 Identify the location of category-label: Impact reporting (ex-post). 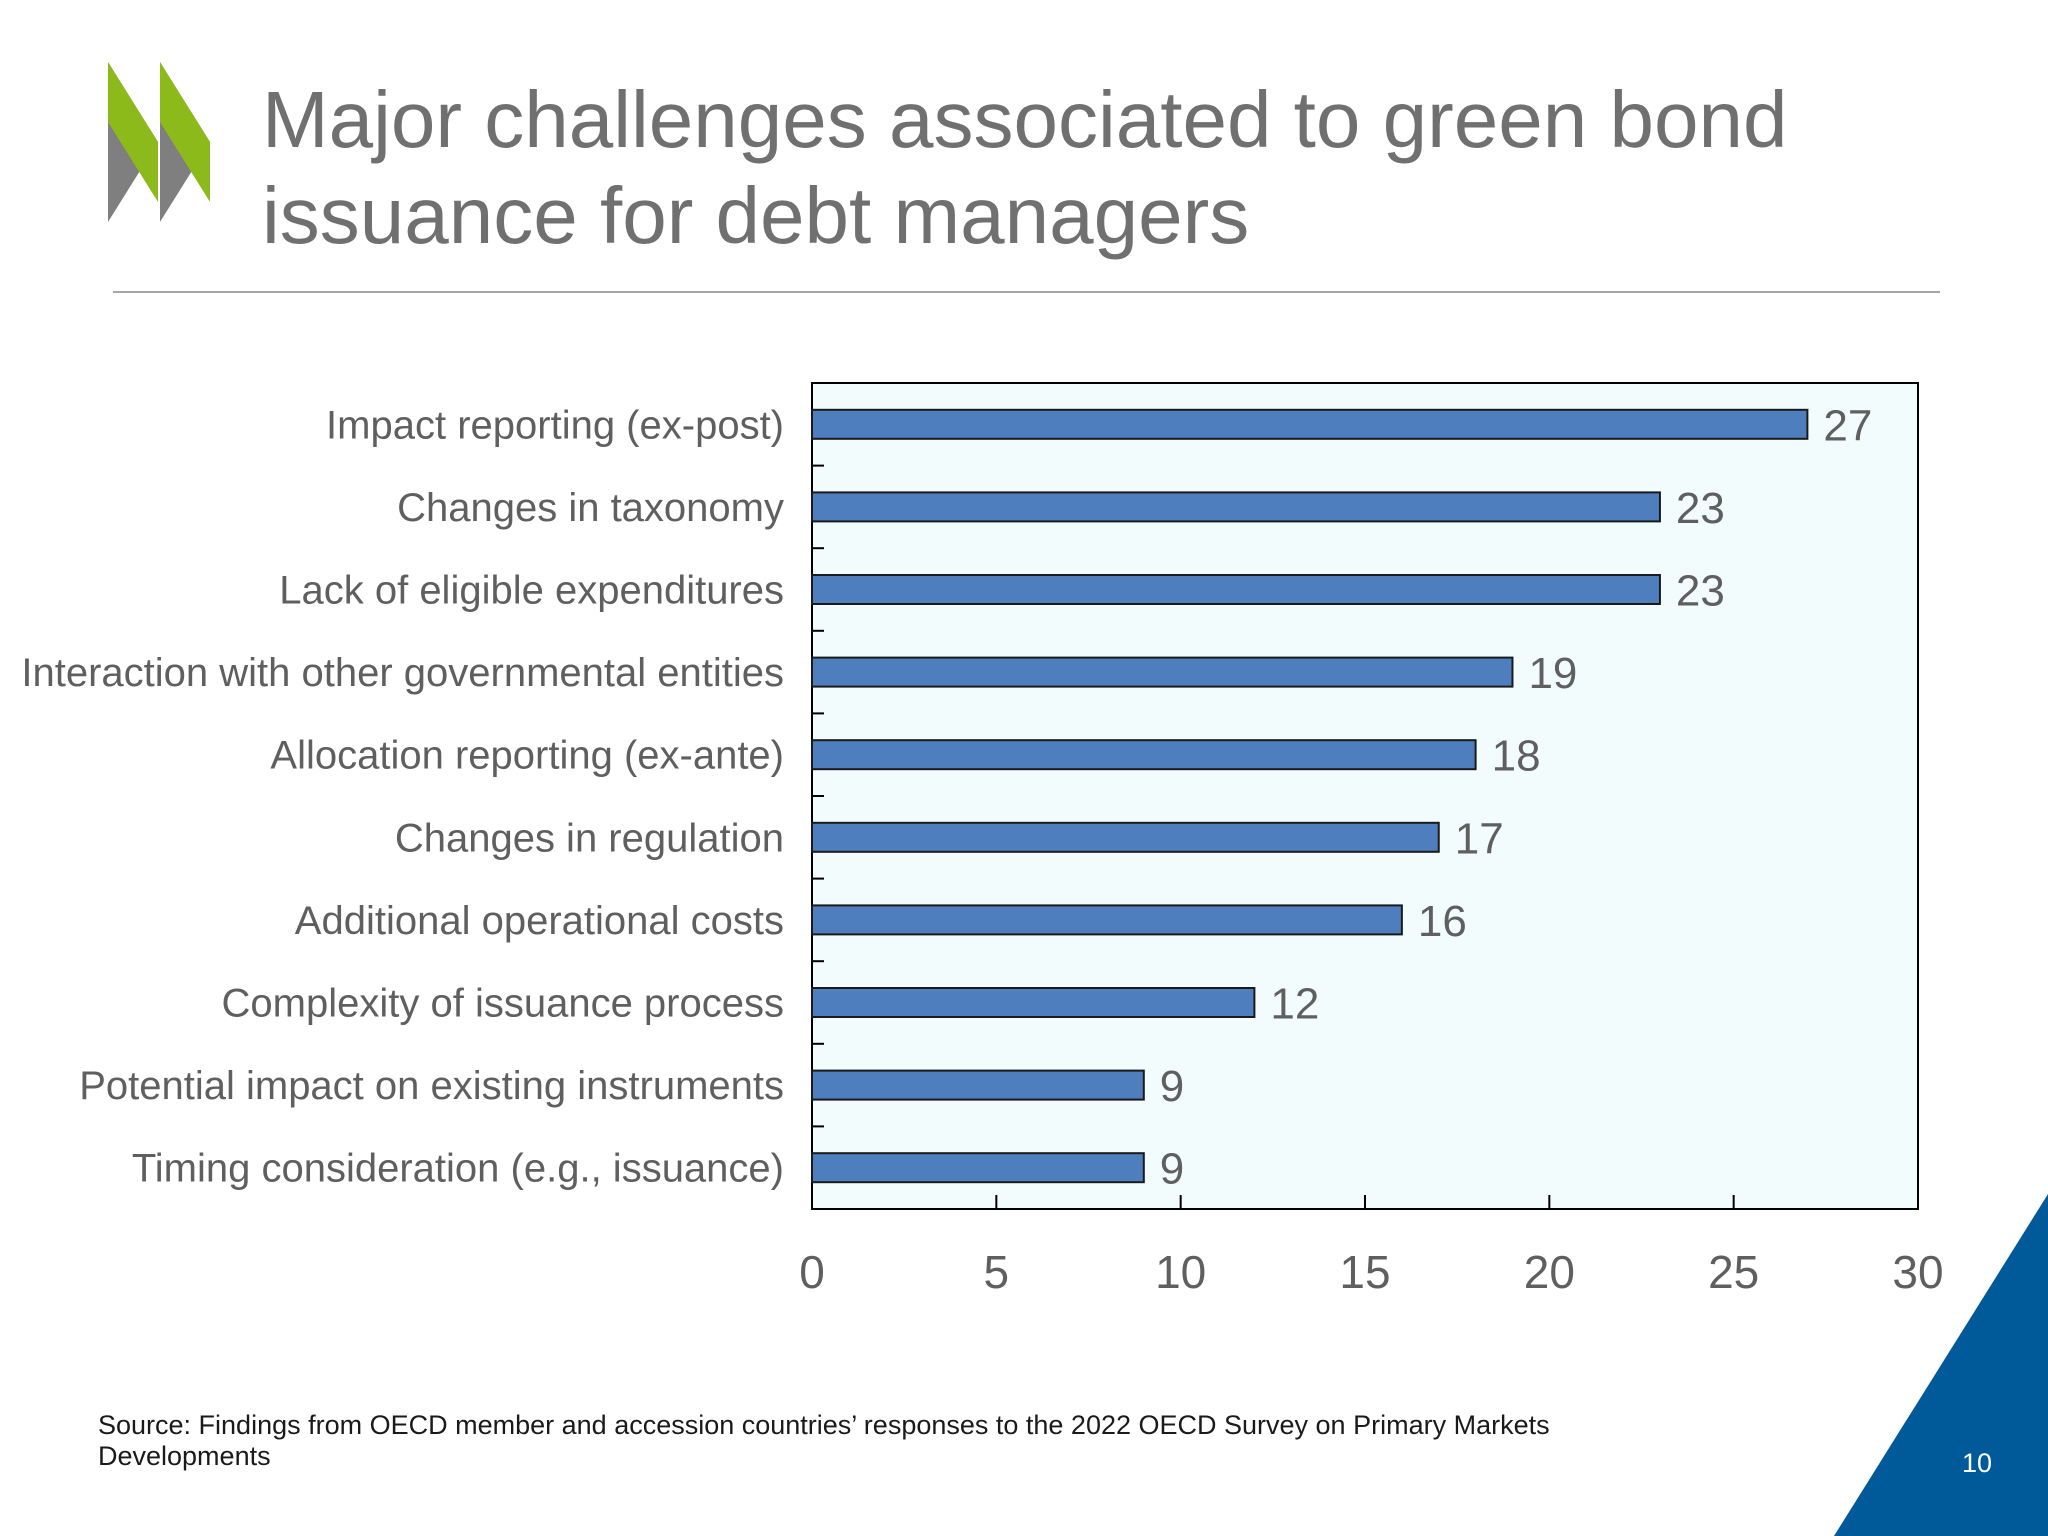
(555, 425).